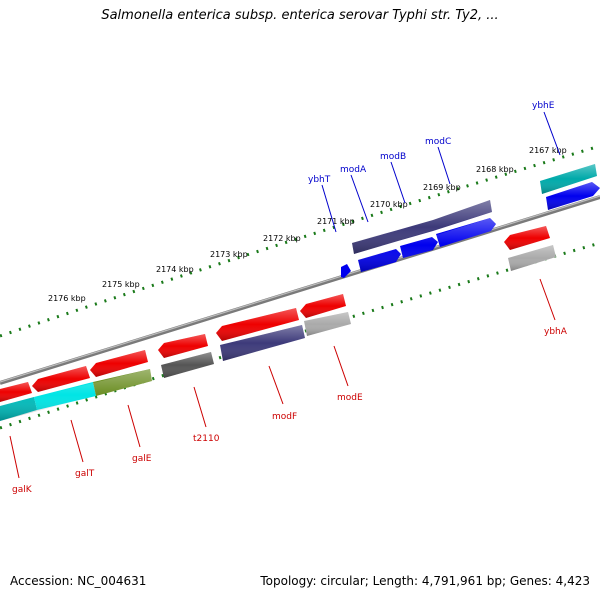  I want to click on scale-label: 2173 kbp, so click(229, 254).